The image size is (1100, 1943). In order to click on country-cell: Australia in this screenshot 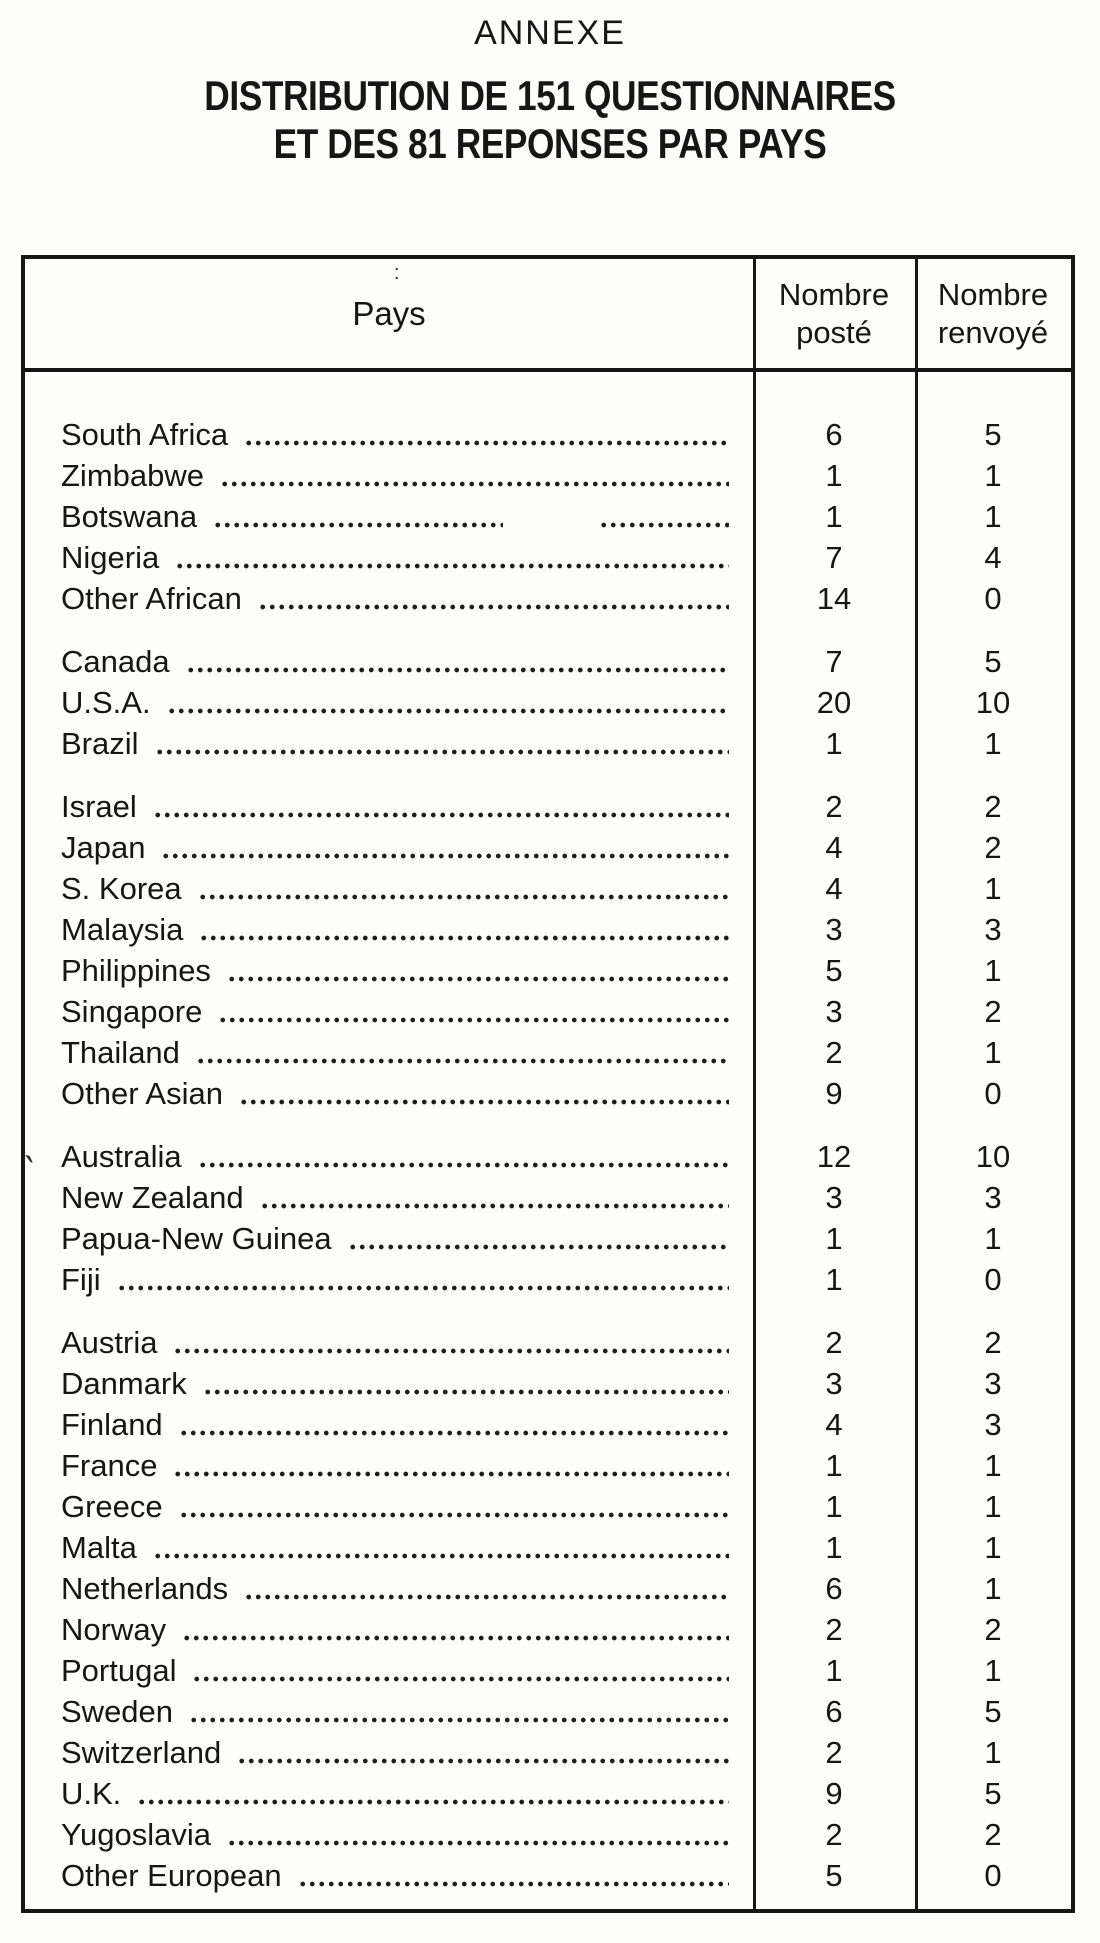, I will do `click(389, 1156)`.